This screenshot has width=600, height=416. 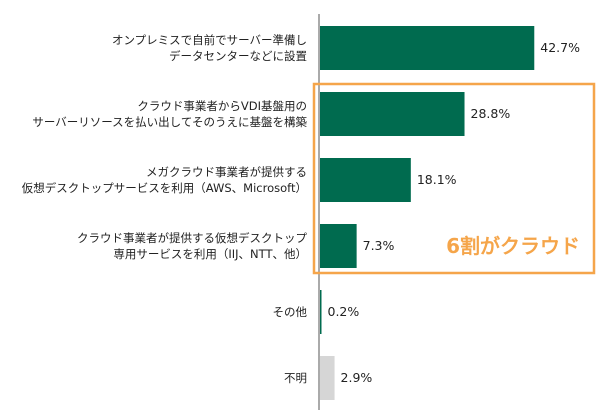 I want to click on category-label: クラウド事業者が提供する仮想デスクトップ, so click(x=192, y=238).